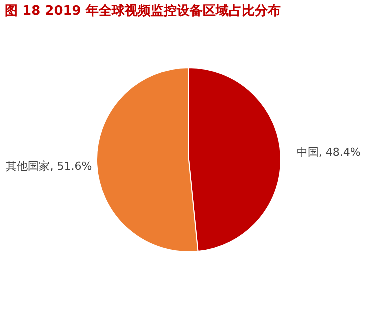 This screenshot has height=312, width=378. What do you see at coordinates (328, 152) in the screenshot?
I see `slice-label: 中国, 48.4%` at bounding box center [328, 152].